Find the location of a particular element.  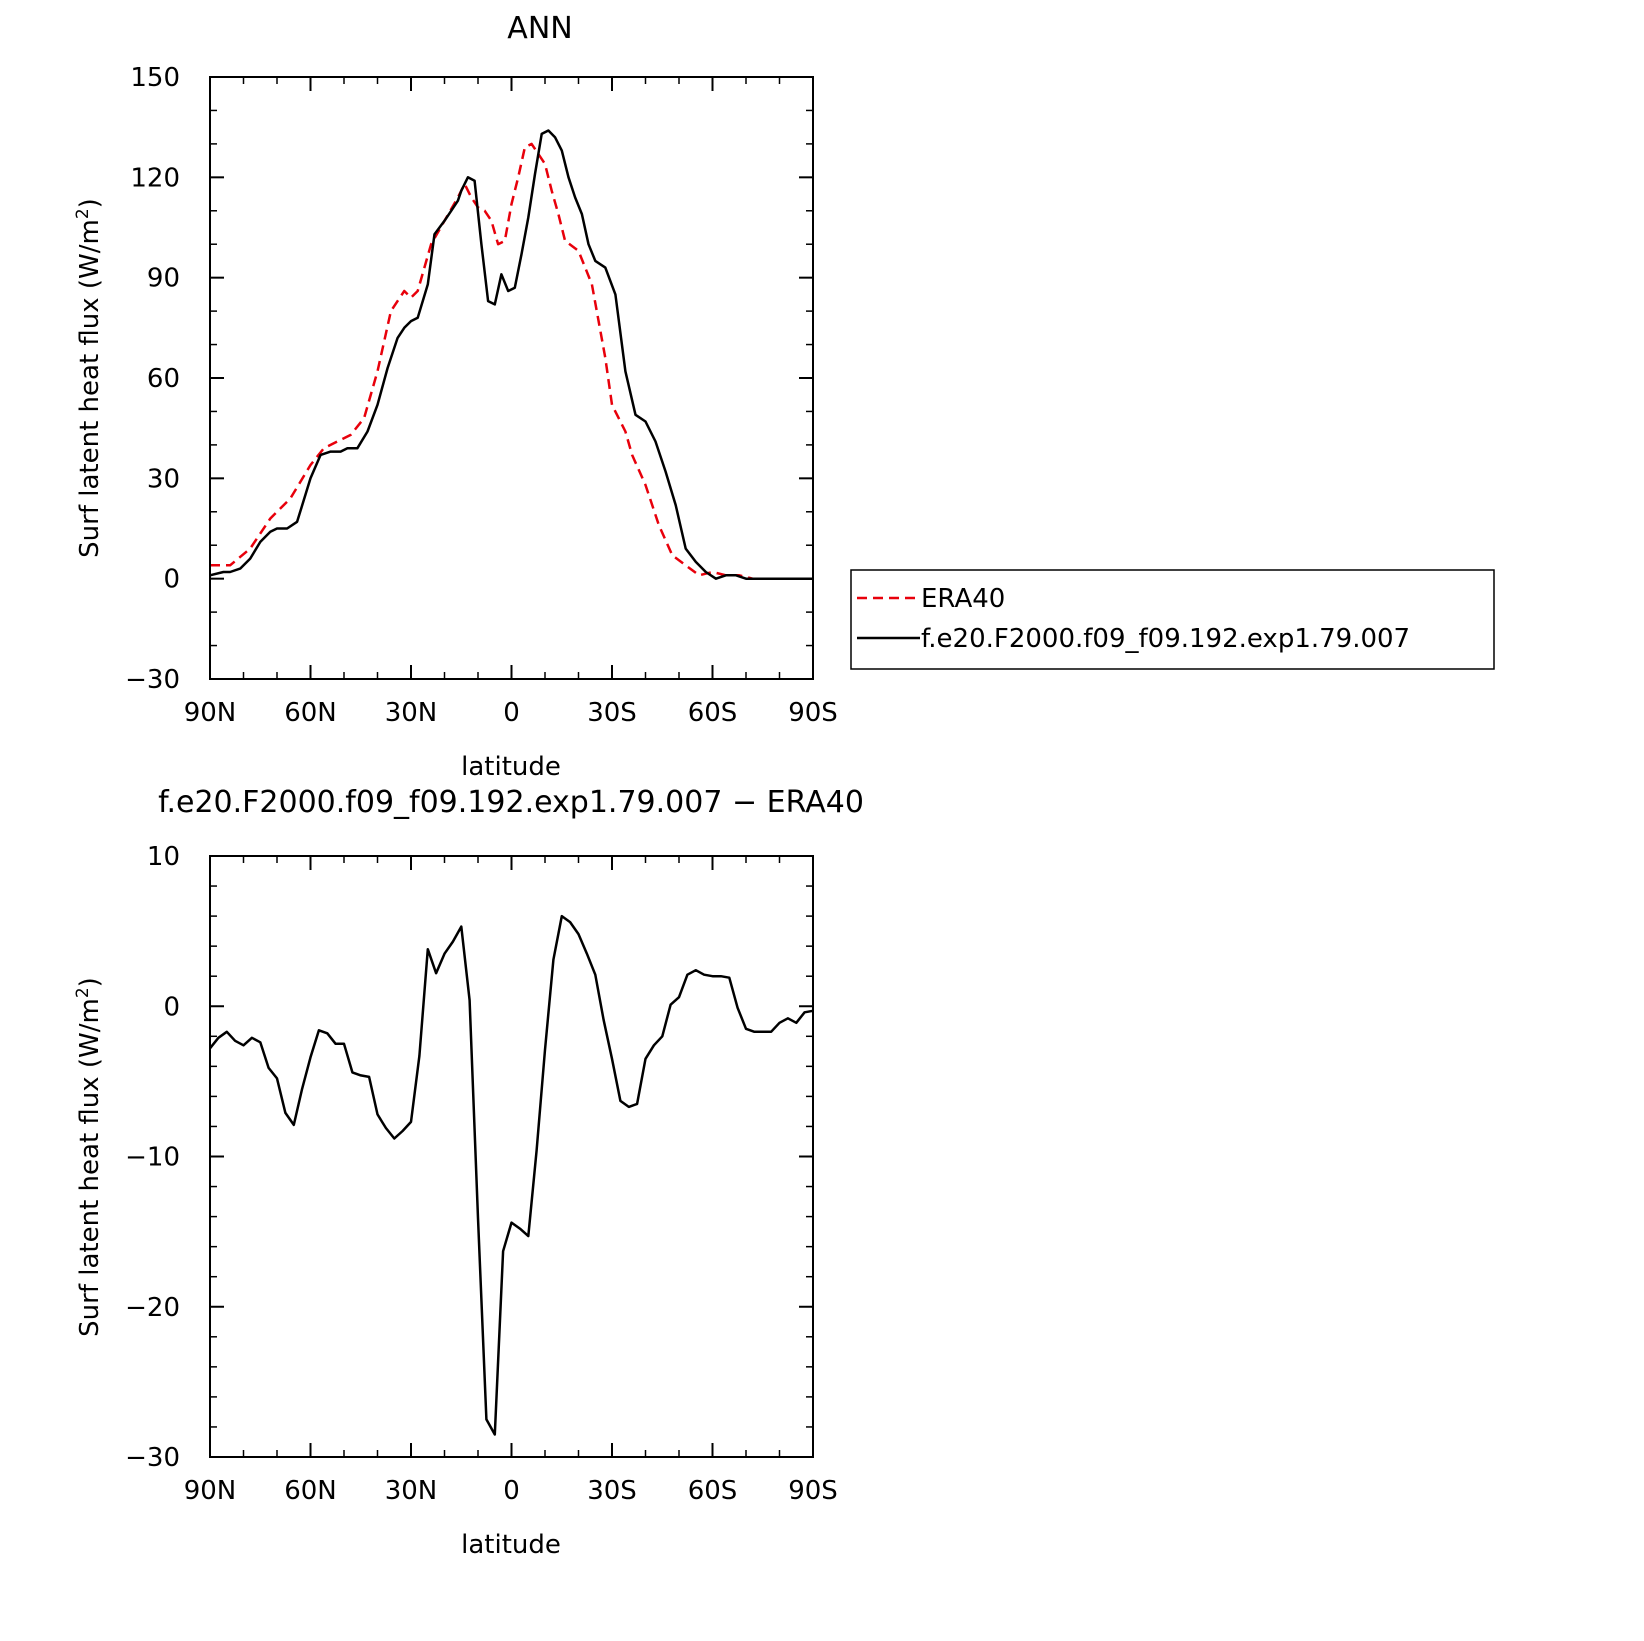

top-plot-frame is located at coordinates (511, 378).